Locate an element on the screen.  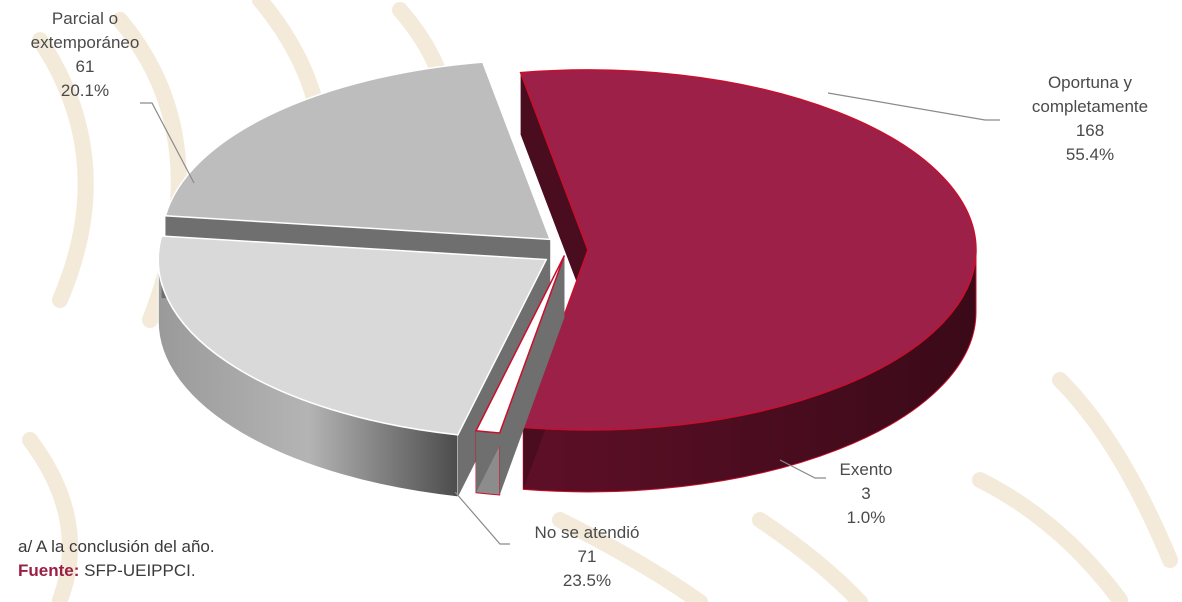
footnote: a/ A la conclusión del año. is located at coordinates (116, 547).